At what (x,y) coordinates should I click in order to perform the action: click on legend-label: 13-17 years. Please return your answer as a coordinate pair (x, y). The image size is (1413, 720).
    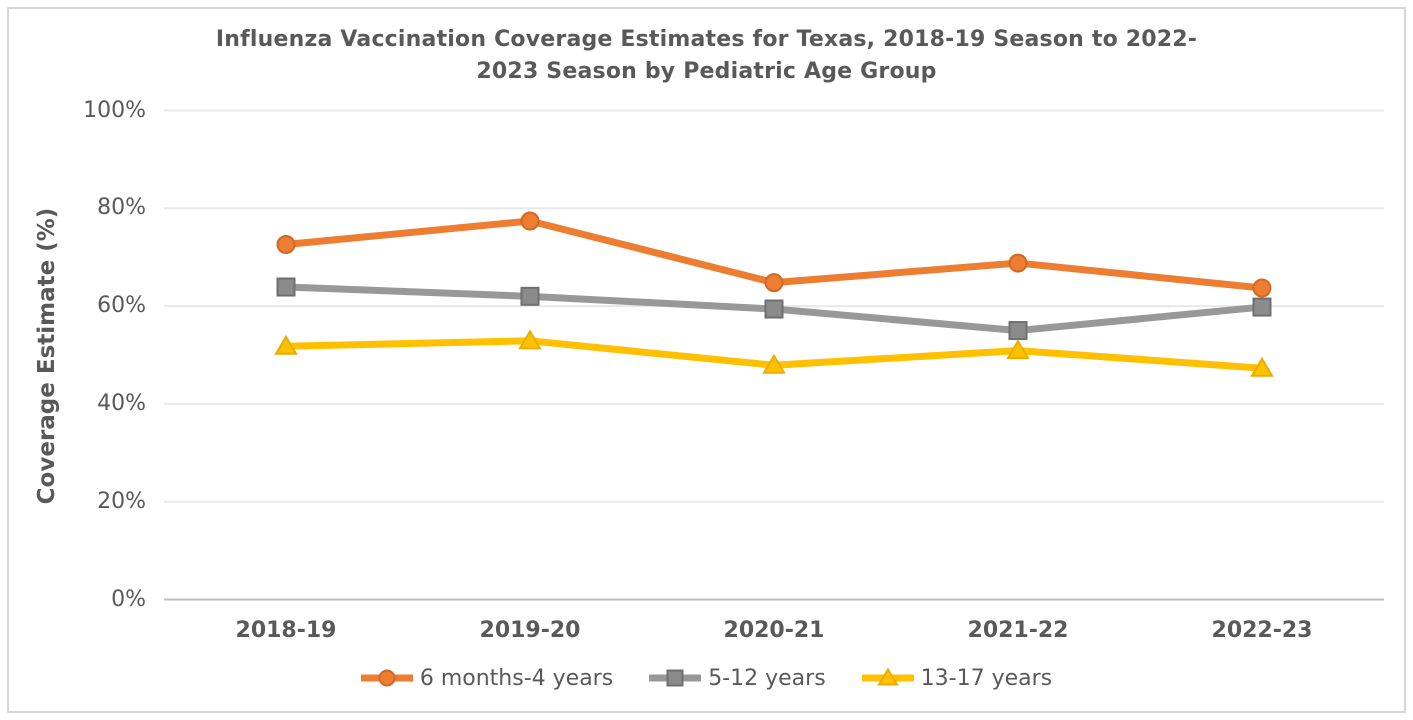
    Looking at the image, I should click on (986, 678).